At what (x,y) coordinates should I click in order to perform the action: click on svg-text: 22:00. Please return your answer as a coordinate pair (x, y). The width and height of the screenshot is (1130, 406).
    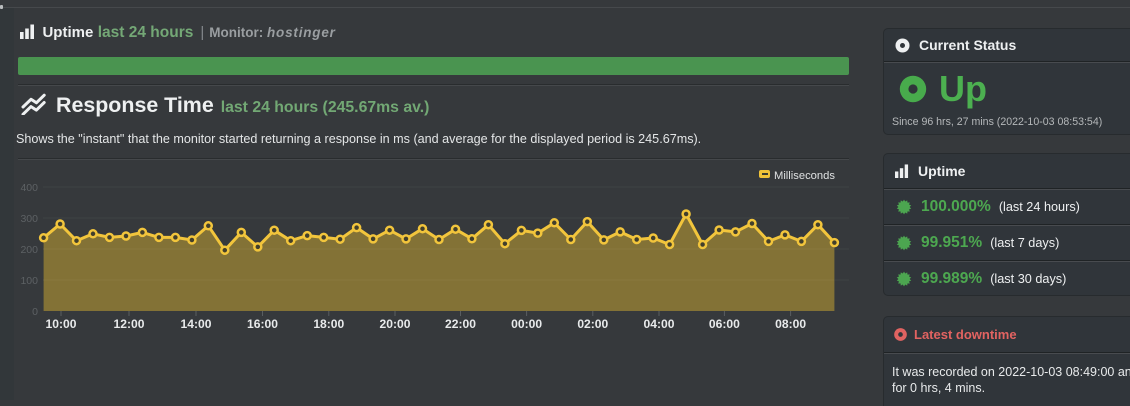
    Looking at the image, I should click on (460, 324).